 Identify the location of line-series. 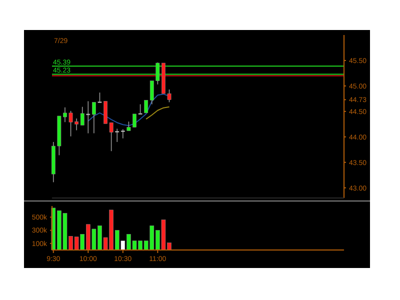
(158, 113).